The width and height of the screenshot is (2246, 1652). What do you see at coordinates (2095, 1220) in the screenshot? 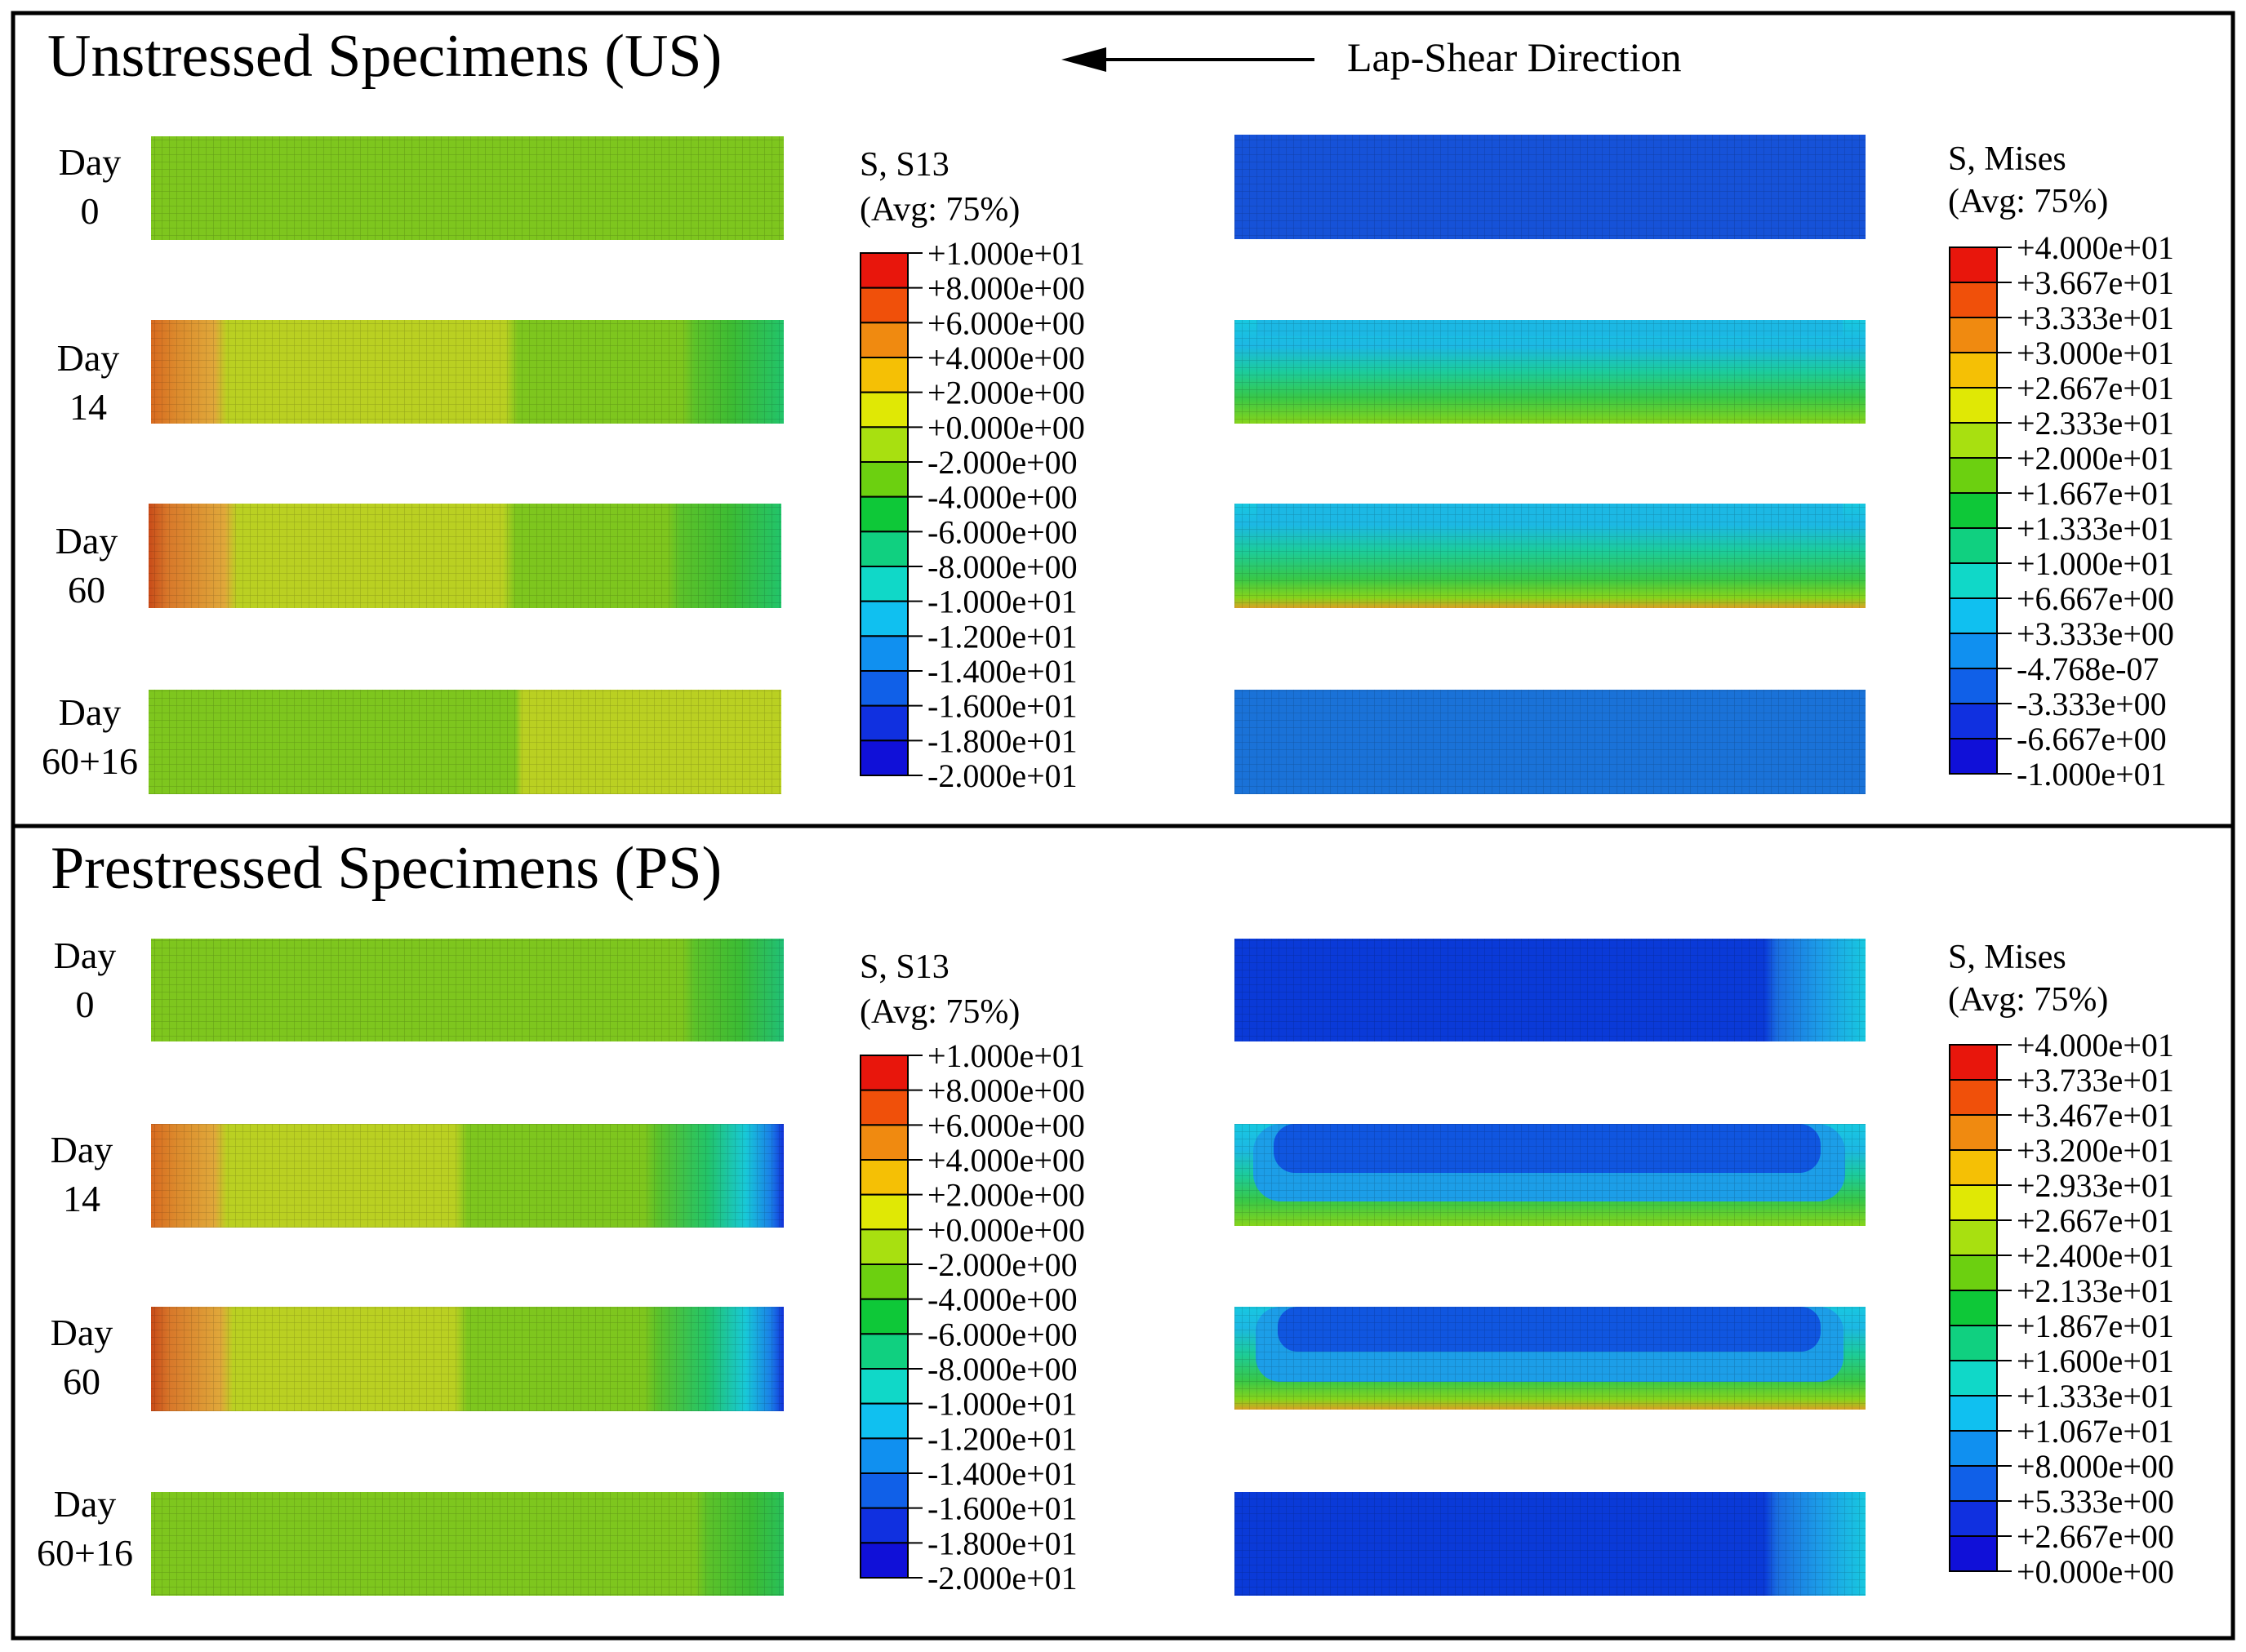
I see `ps-mises-legend-tick-label: +2.667e+01` at bounding box center [2095, 1220].